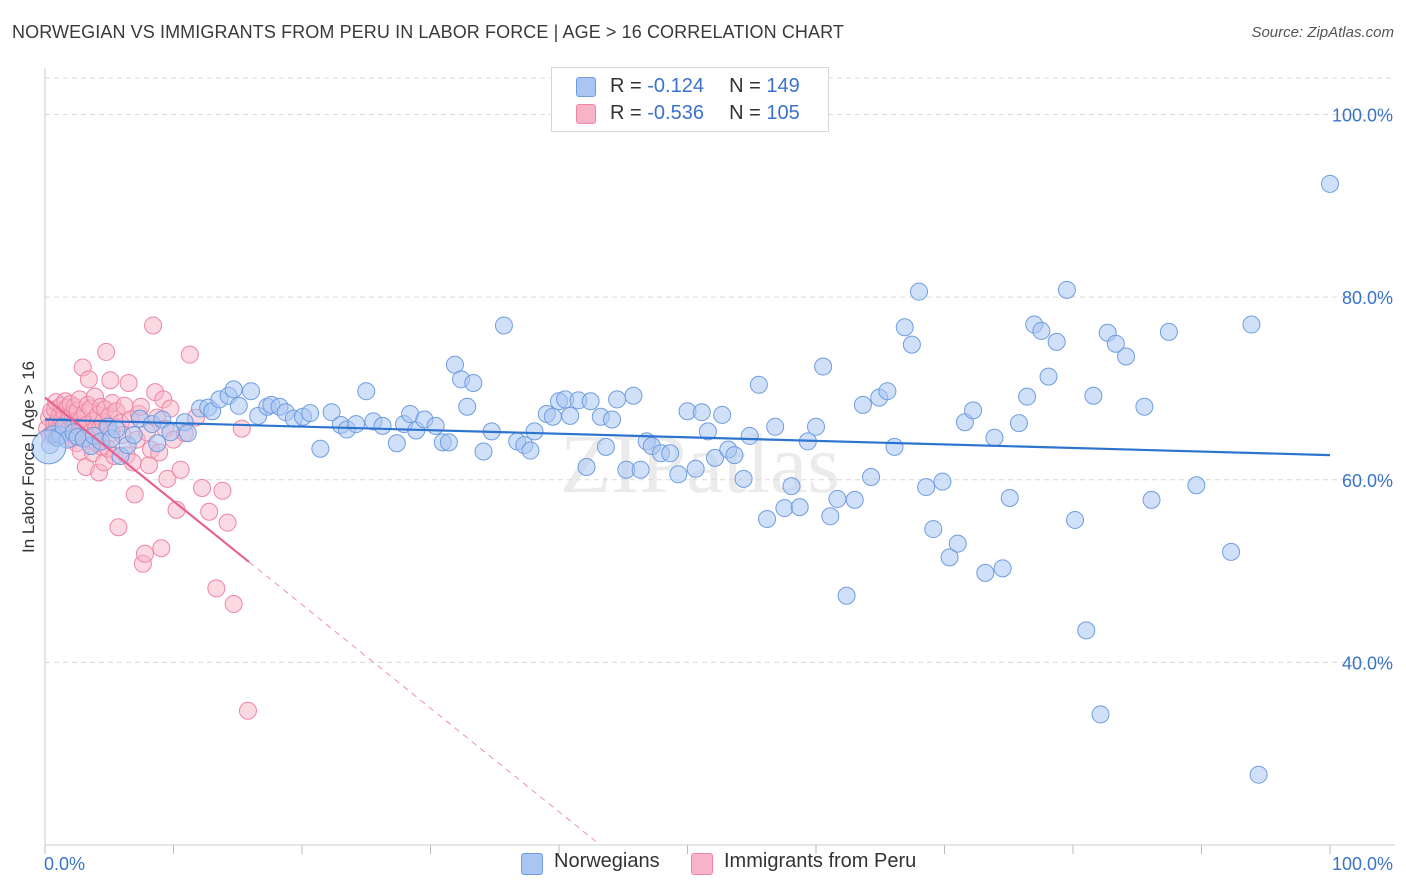  Describe the element at coordinates (687, 849) in the screenshot. I see `x-ticks` at that location.